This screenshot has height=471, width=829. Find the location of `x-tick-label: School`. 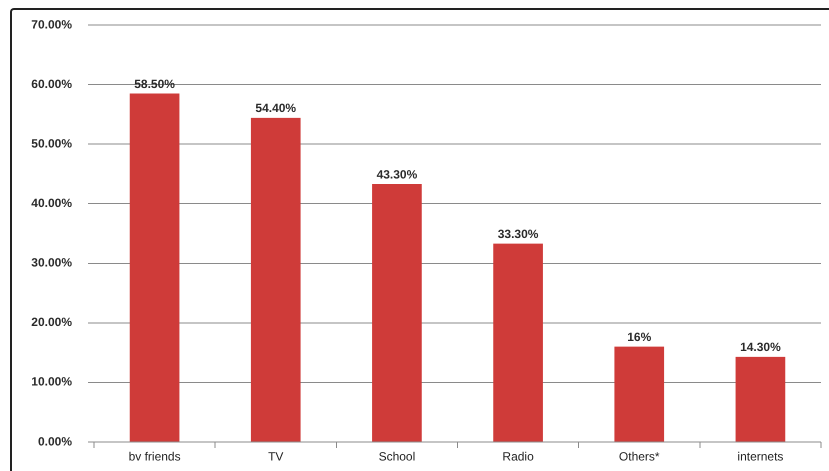

x-tick-label: School is located at coordinates (397, 457).